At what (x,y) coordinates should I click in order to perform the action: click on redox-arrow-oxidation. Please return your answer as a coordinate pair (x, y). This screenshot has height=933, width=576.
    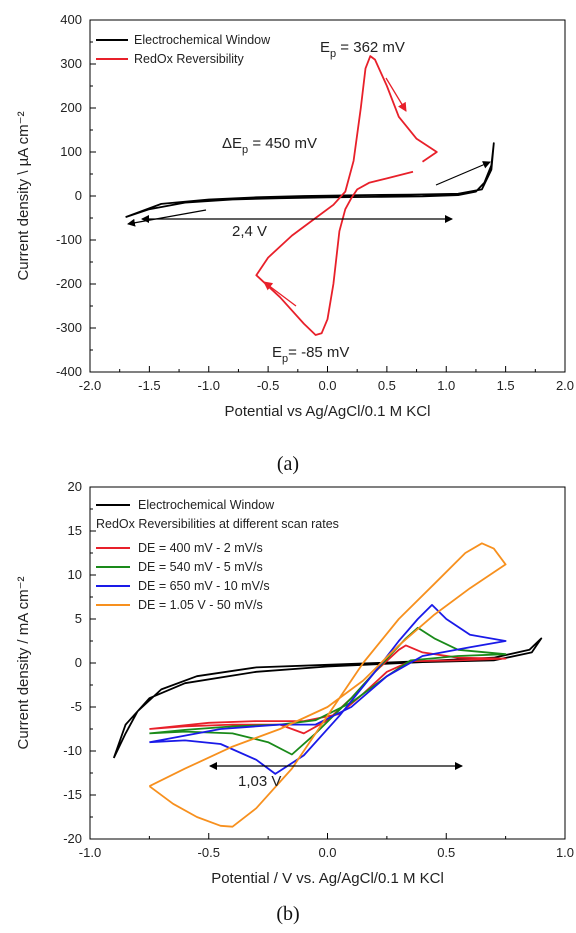
    Looking at the image, I should click on (396, 94).